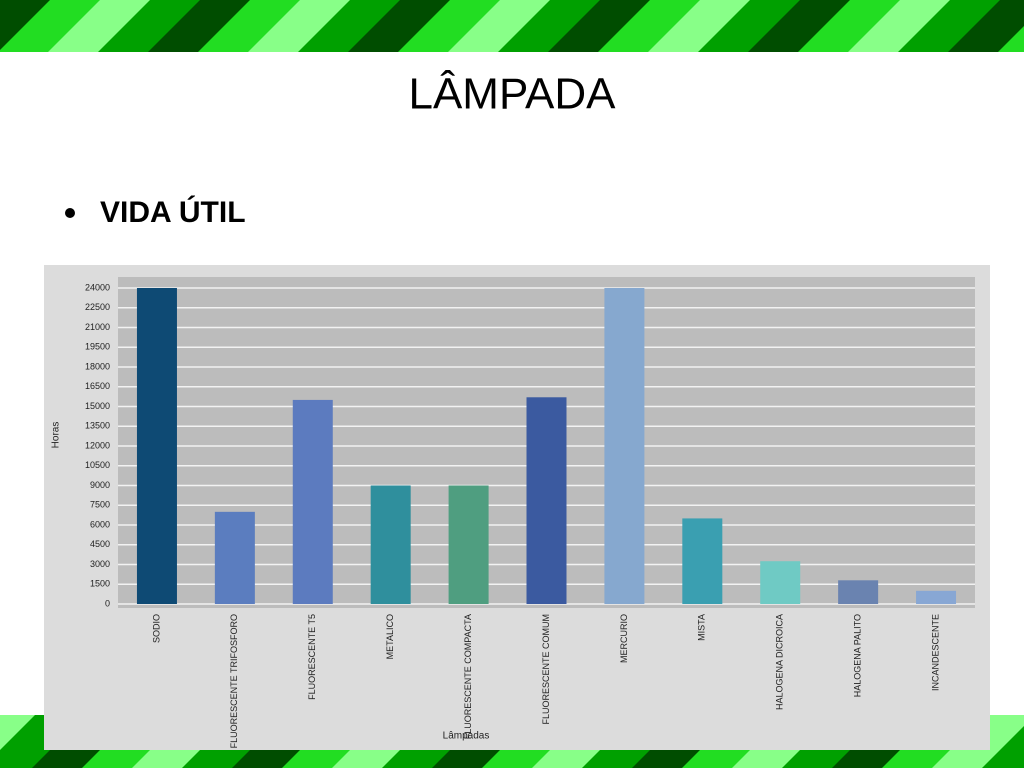 The height and width of the screenshot is (773, 1024). Describe the element at coordinates (702, 627) in the screenshot. I see `x-tick-label: MISTA` at that location.